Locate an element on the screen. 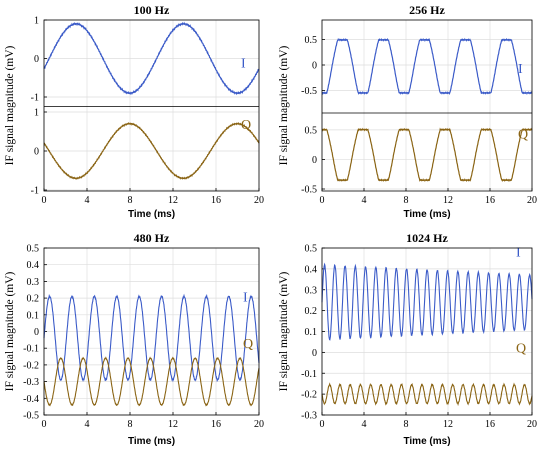 This screenshot has height=457, width=550. chart-title: 480 Hz is located at coordinates (152, 238).